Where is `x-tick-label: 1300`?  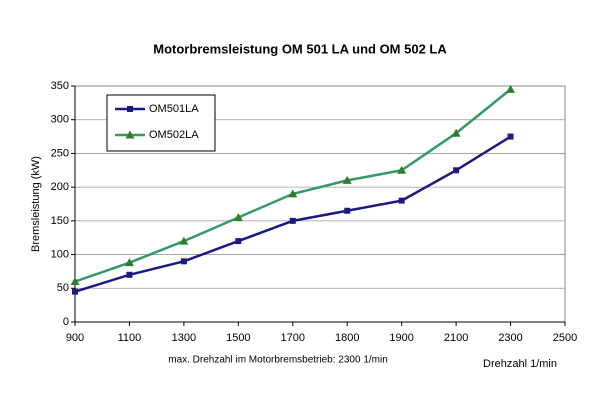 x-tick-label: 1300 is located at coordinates (184, 338).